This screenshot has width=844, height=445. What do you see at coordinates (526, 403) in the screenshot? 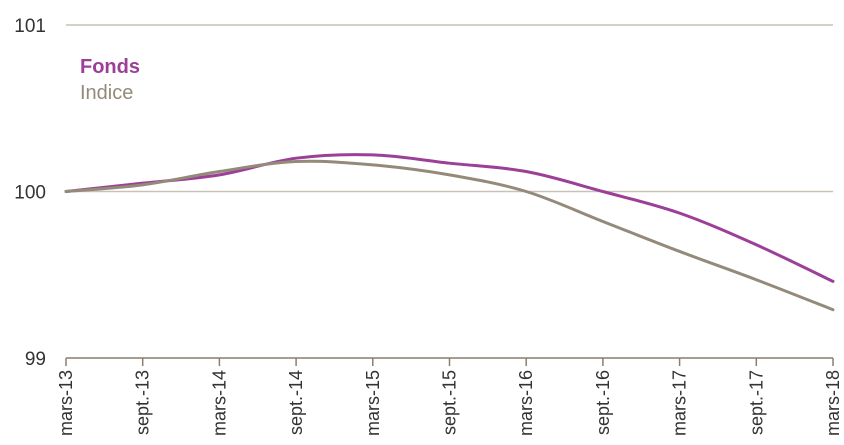
I see `x-tick-label: mars-16` at bounding box center [526, 403].